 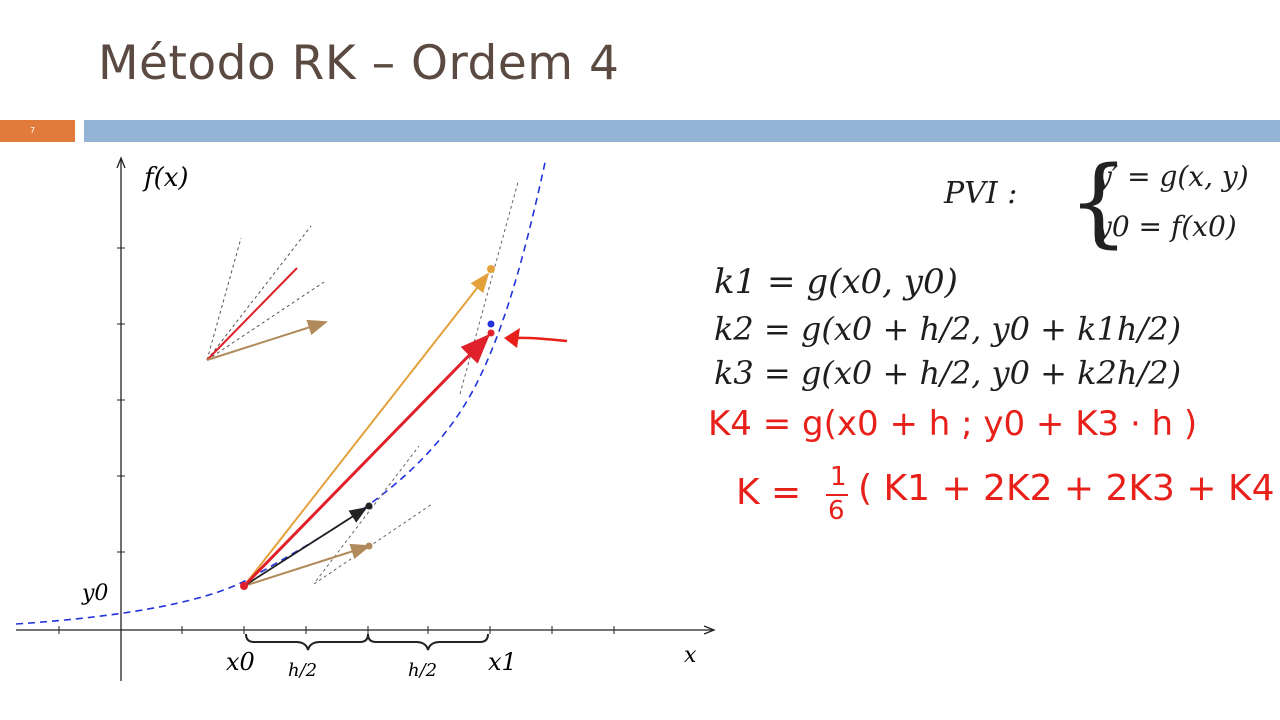 I want to click on k3-point, so click(x=491, y=269).